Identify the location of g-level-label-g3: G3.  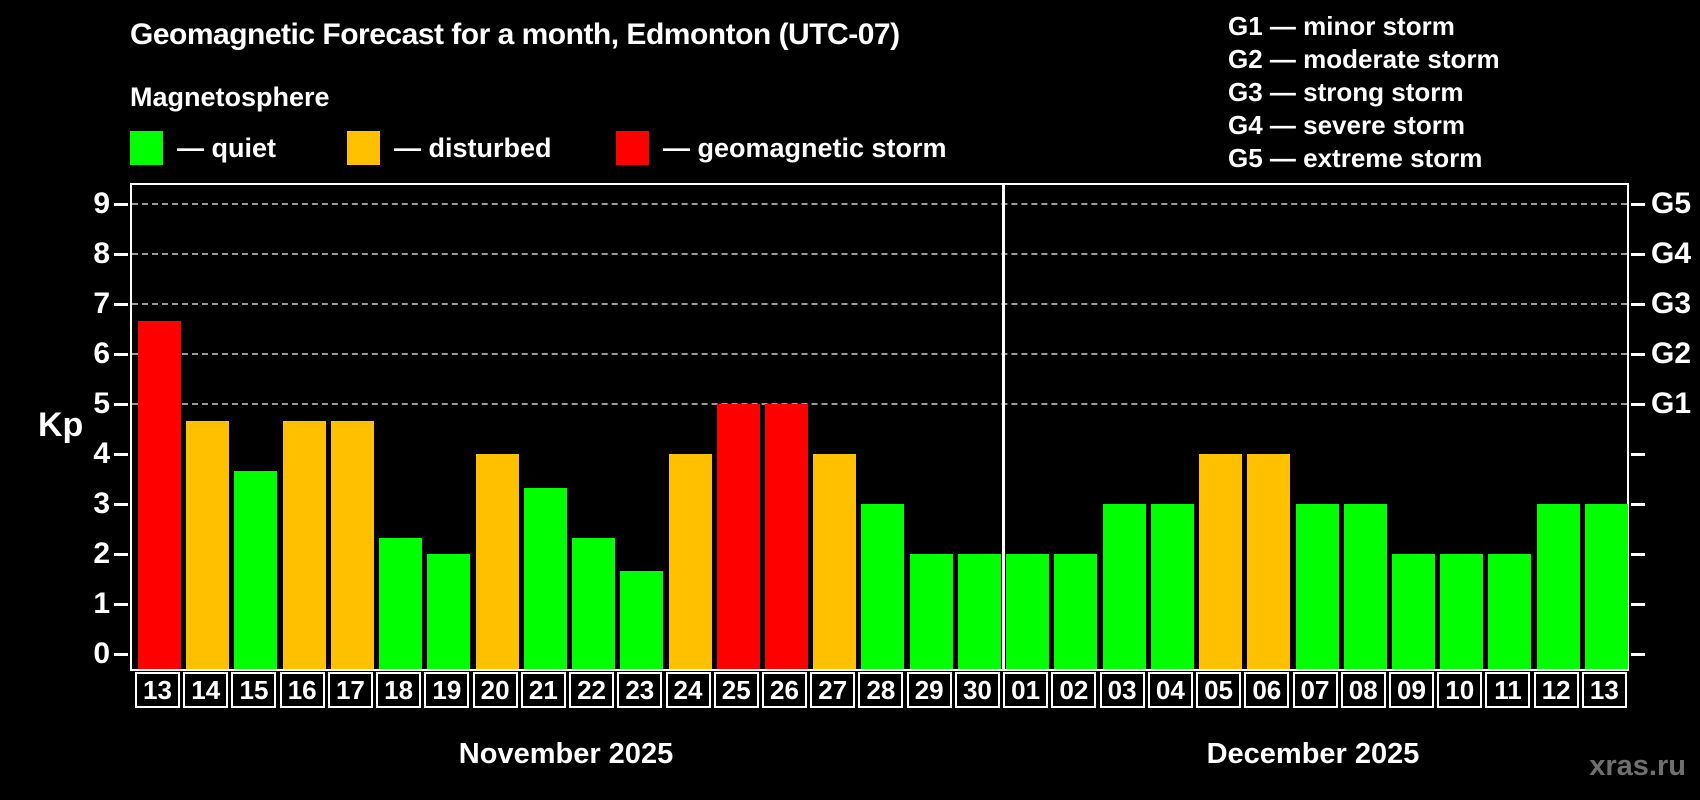
(1671, 303).